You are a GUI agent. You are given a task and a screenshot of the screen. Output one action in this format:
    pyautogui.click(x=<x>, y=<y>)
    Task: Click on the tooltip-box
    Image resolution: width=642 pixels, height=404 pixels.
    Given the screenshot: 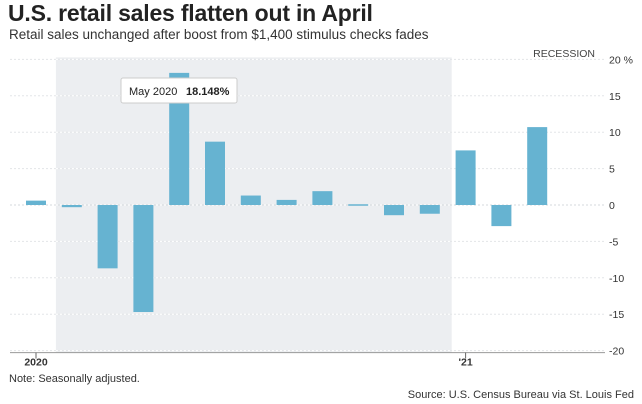 What is the action you would take?
    pyautogui.click(x=179, y=90)
    